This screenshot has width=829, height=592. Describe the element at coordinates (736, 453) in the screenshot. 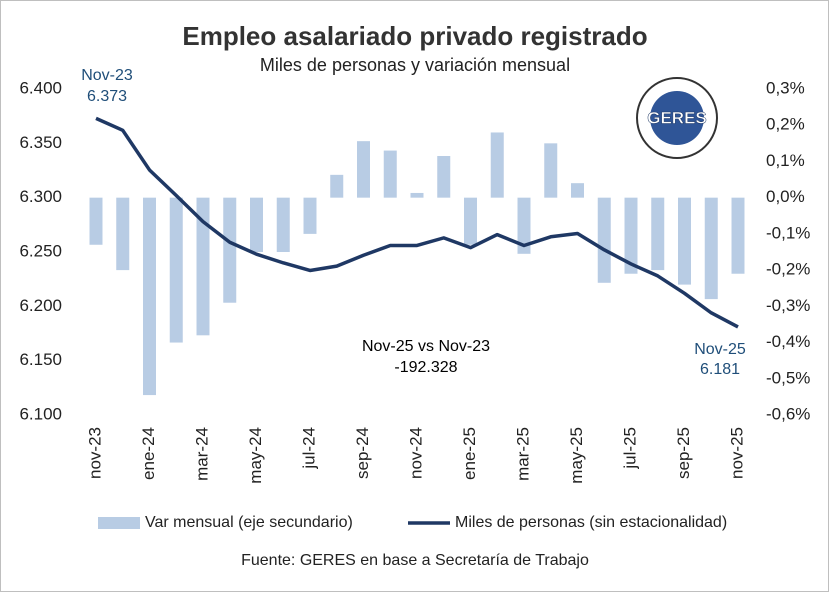

I see `x-tick-label: nov-25` at that location.